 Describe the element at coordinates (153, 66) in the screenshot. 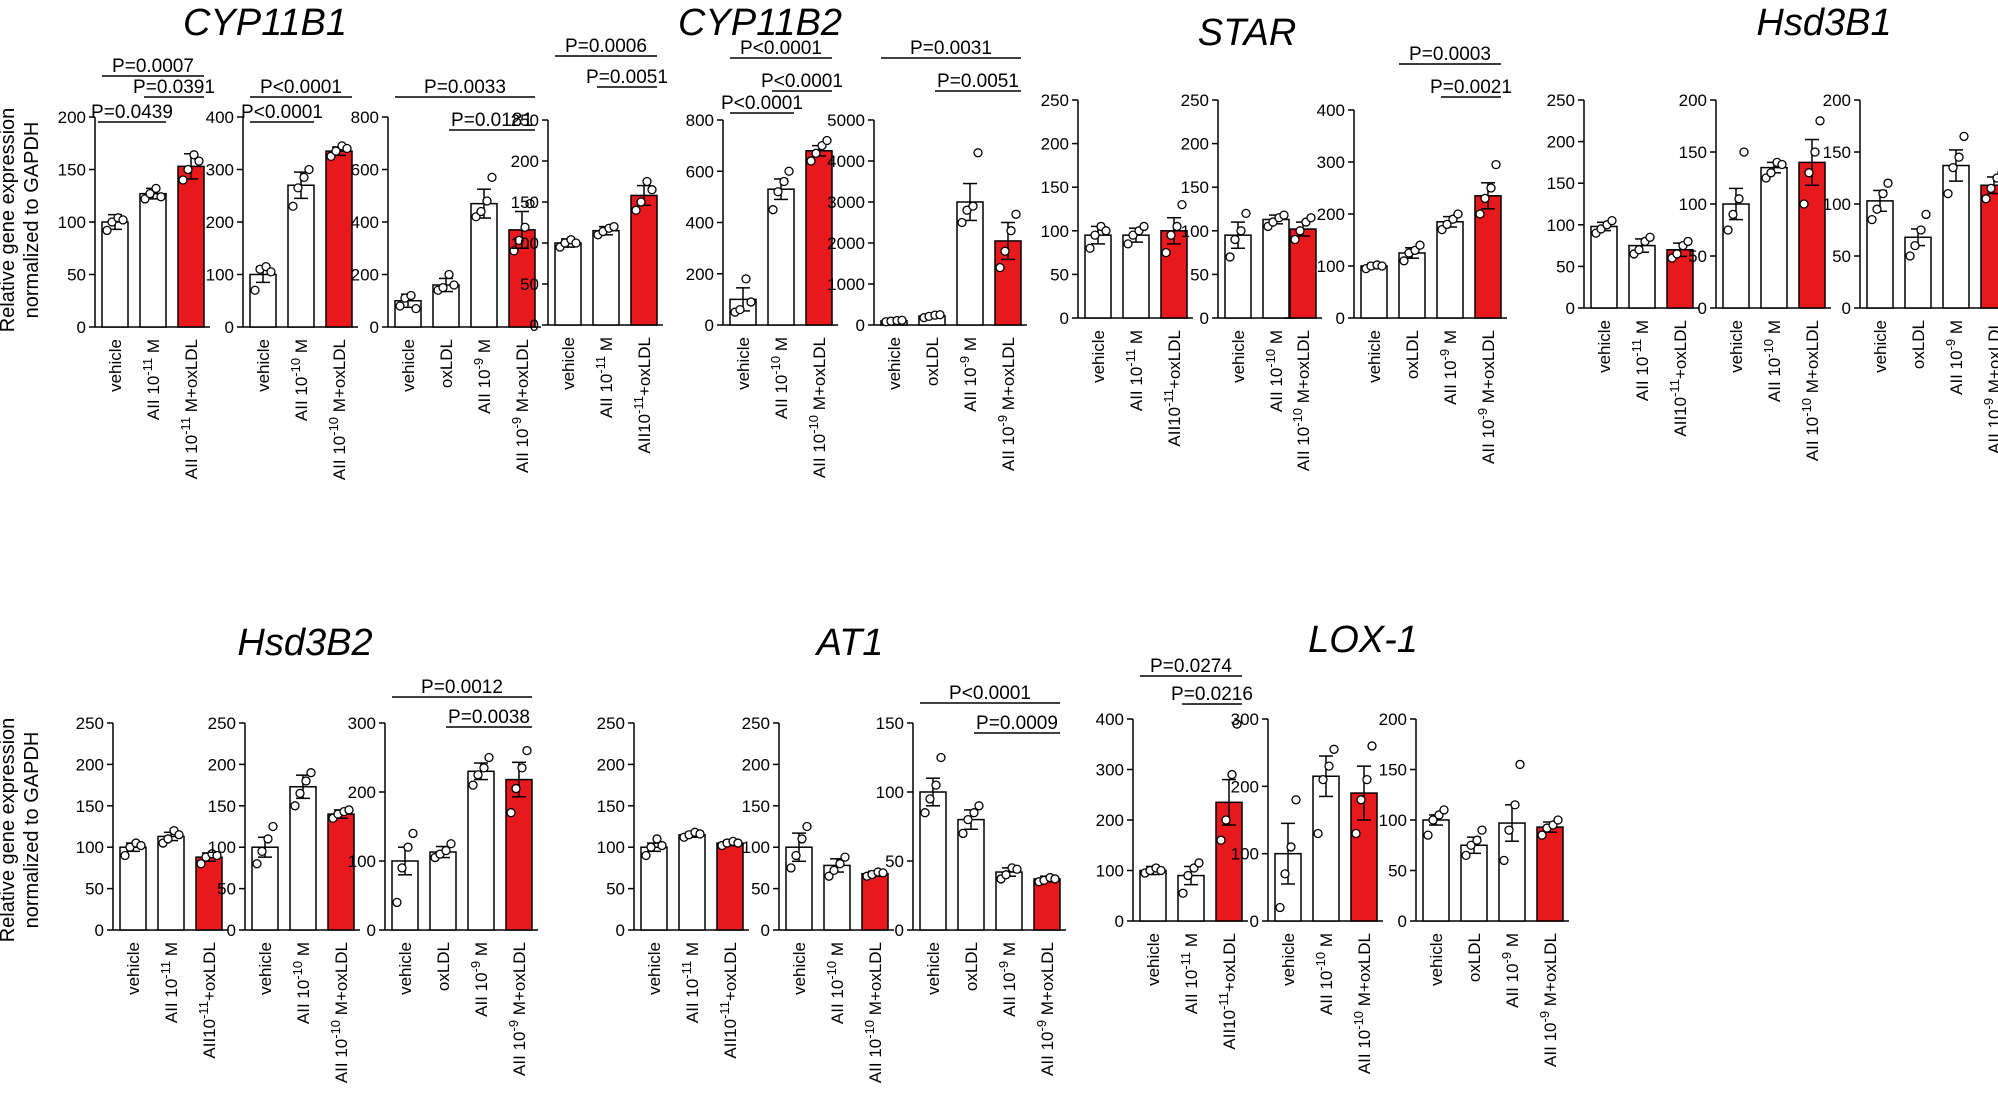

I see `significance-label: P=0.0007` at that location.